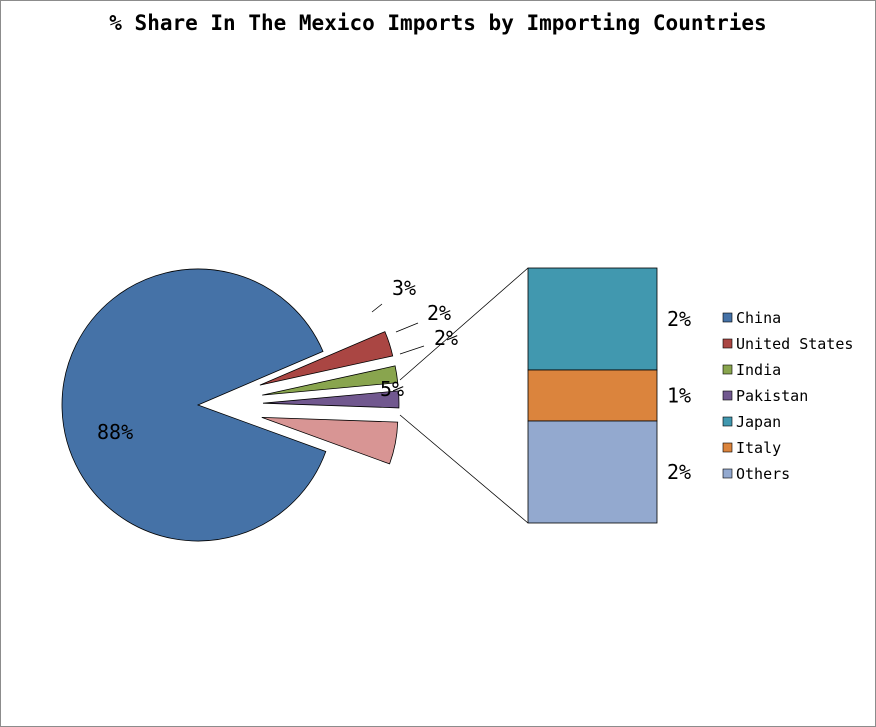 The image size is (876, 727). Describe the element at coordinates (794, 344) in the screenshot. I see `legend-item-united-states: United States` at that location.